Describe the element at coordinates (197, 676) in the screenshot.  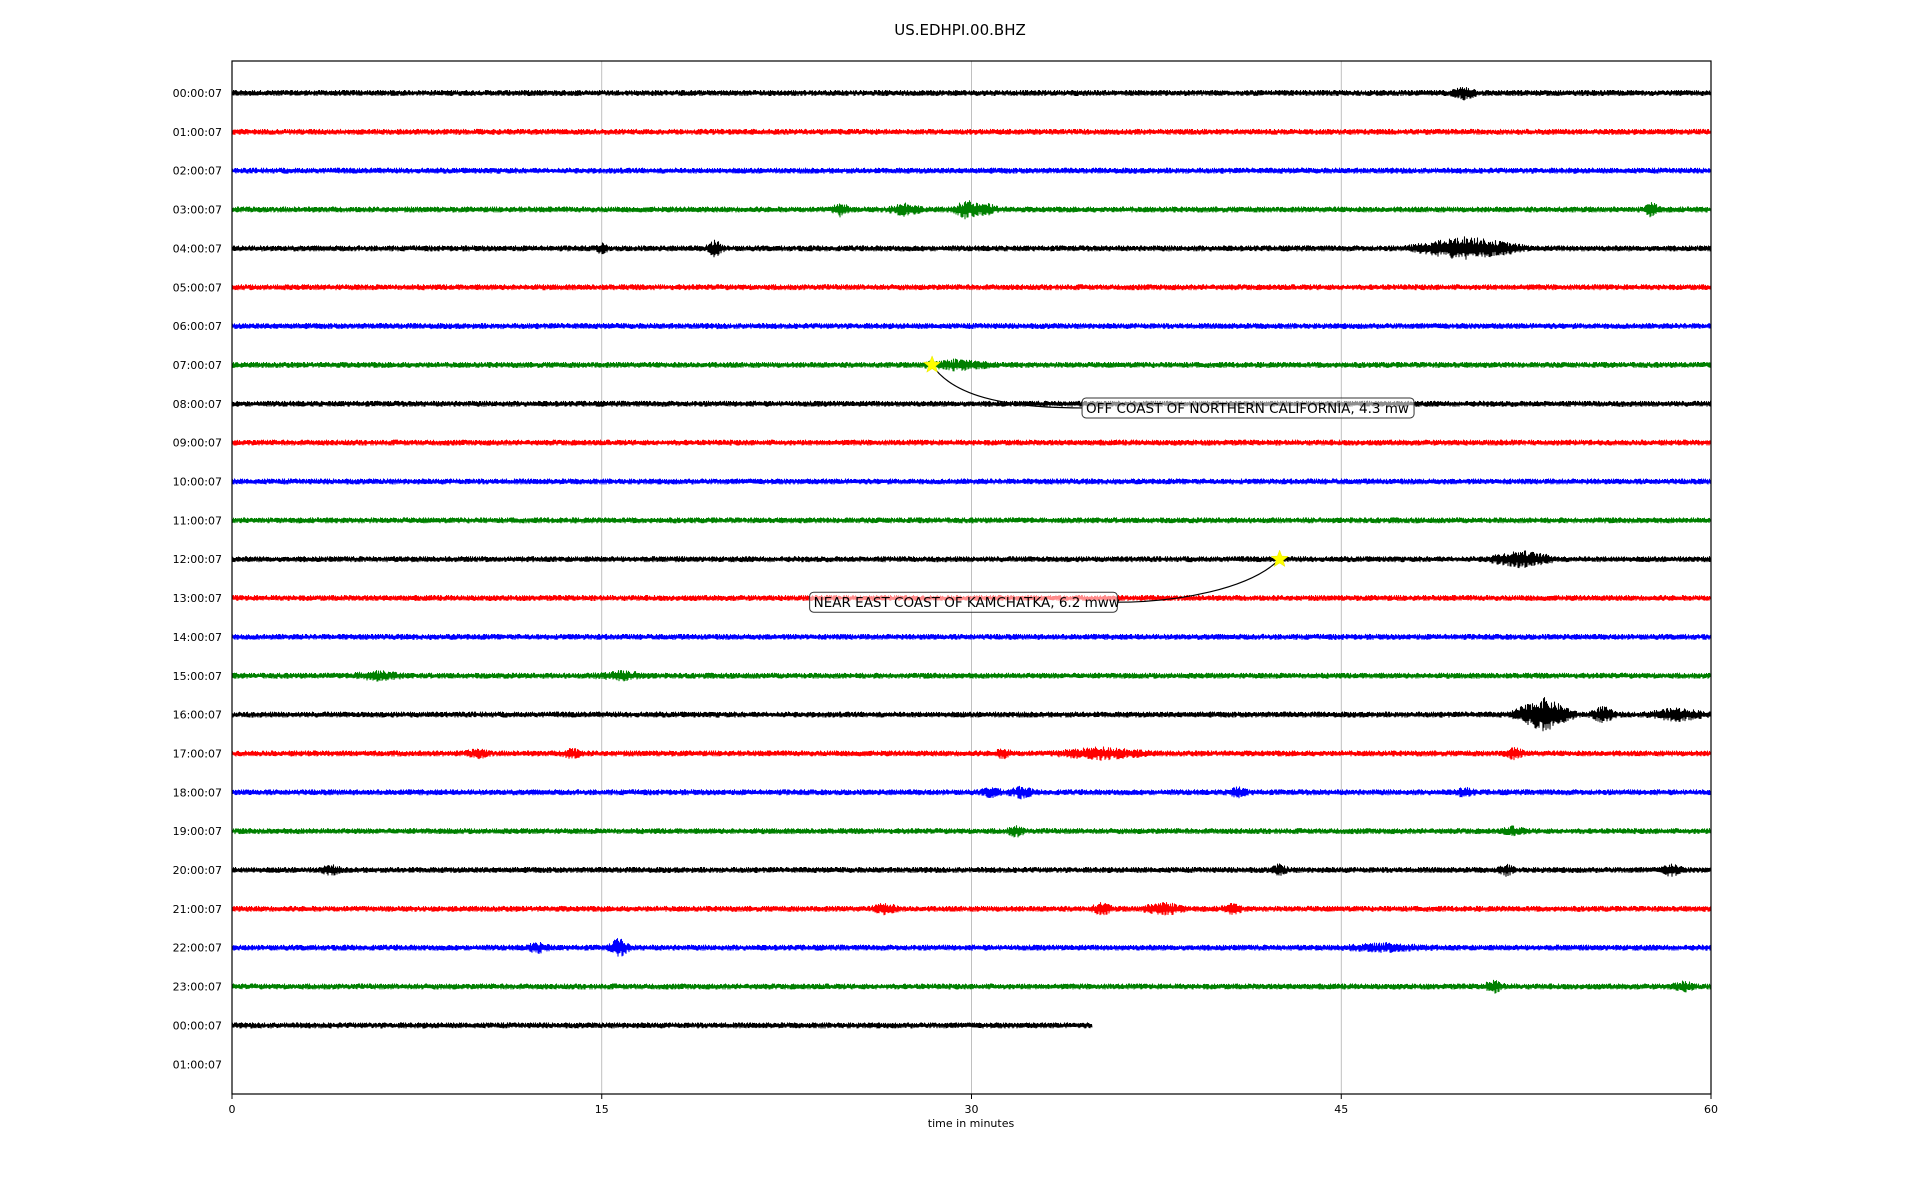
I see `row-label: 15:00:07` at that location.